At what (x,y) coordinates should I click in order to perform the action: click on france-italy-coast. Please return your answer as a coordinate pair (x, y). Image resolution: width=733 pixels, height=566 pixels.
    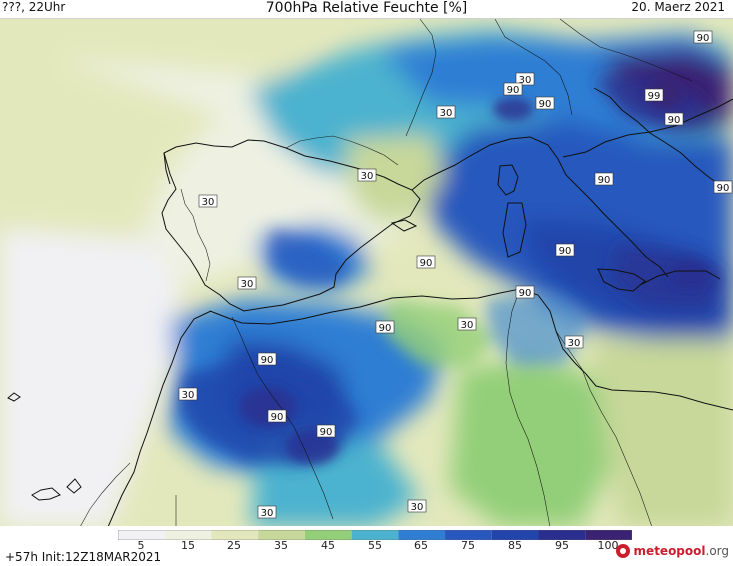
    Looking at the image, I should click on (540, 207).